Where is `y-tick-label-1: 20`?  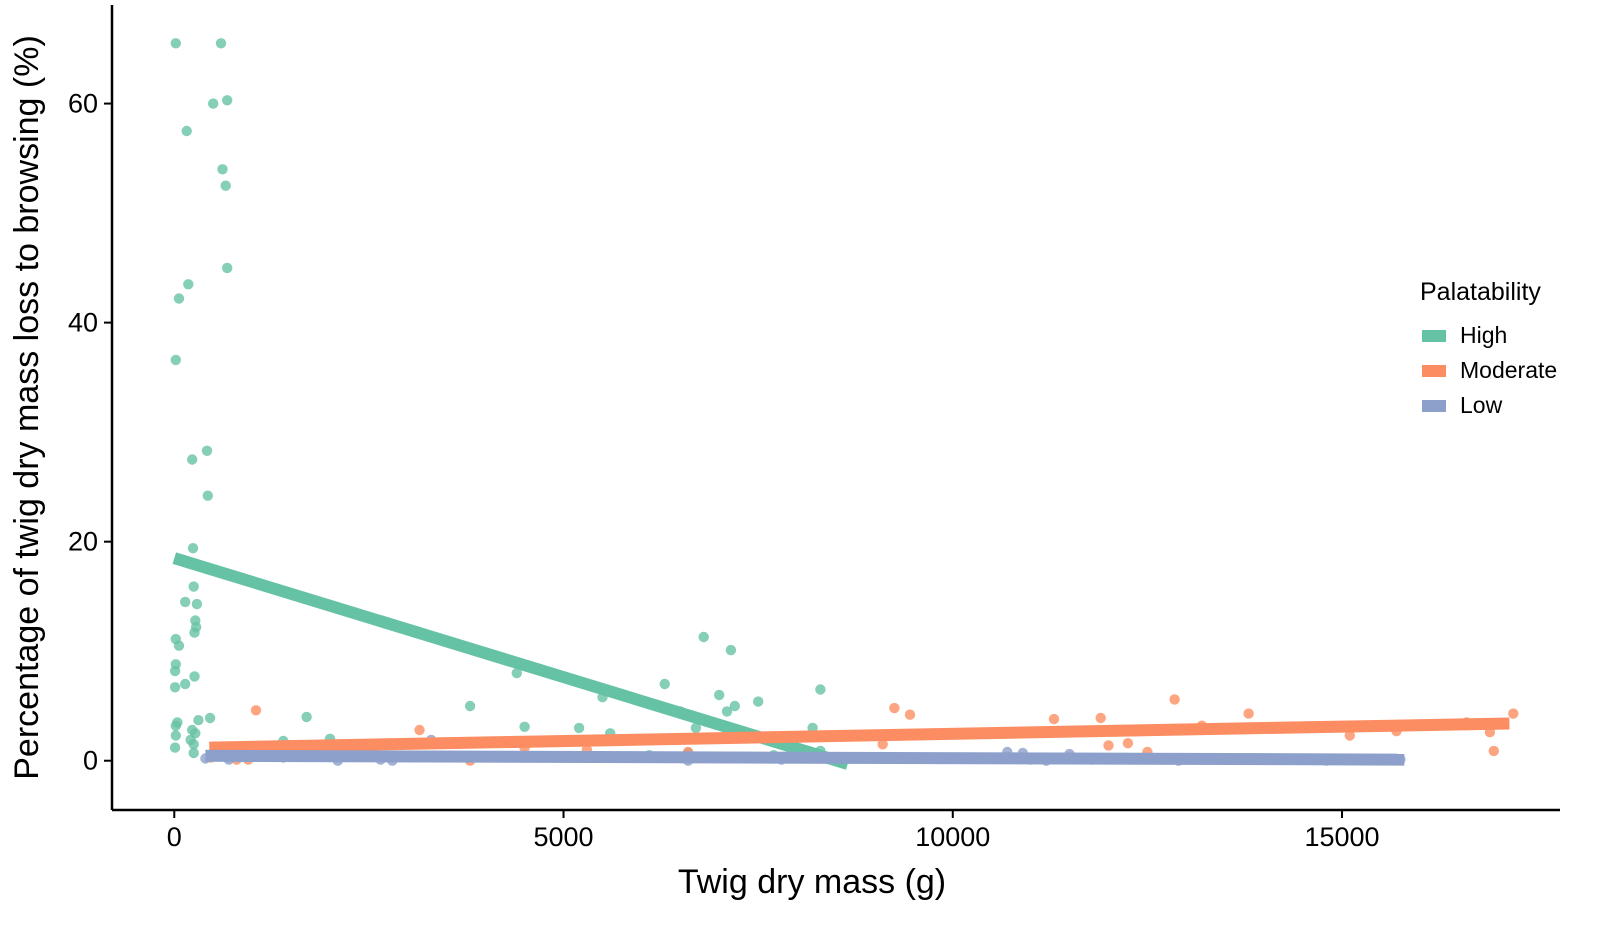
y-tick-label-1: 20 is located at coordinates (83, 542).